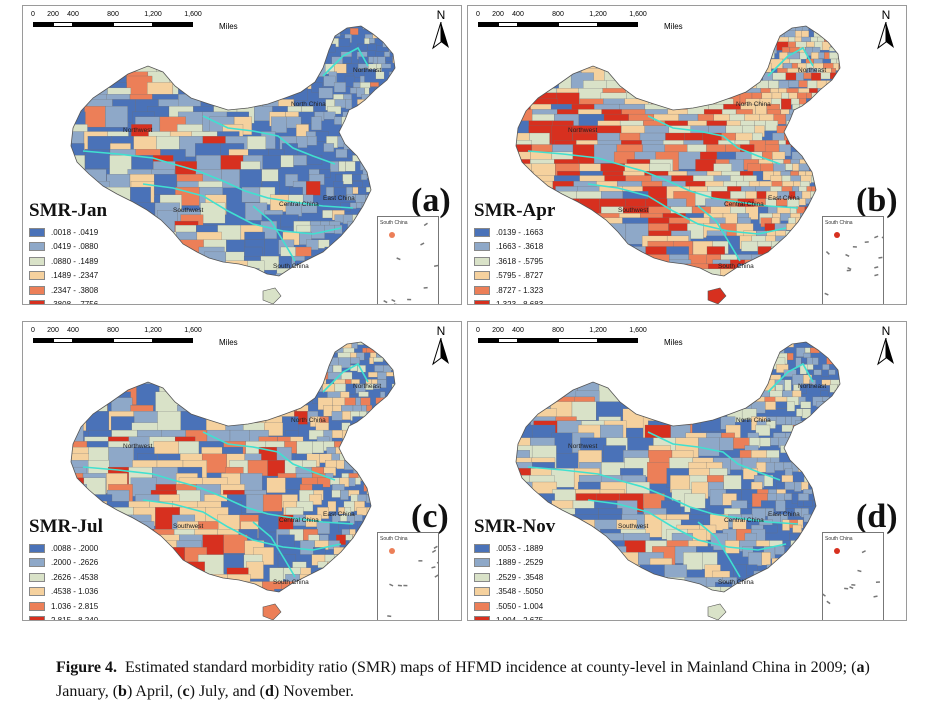  I want to click on legend-class-label: .8727 - 1.323, so click(520, 290).